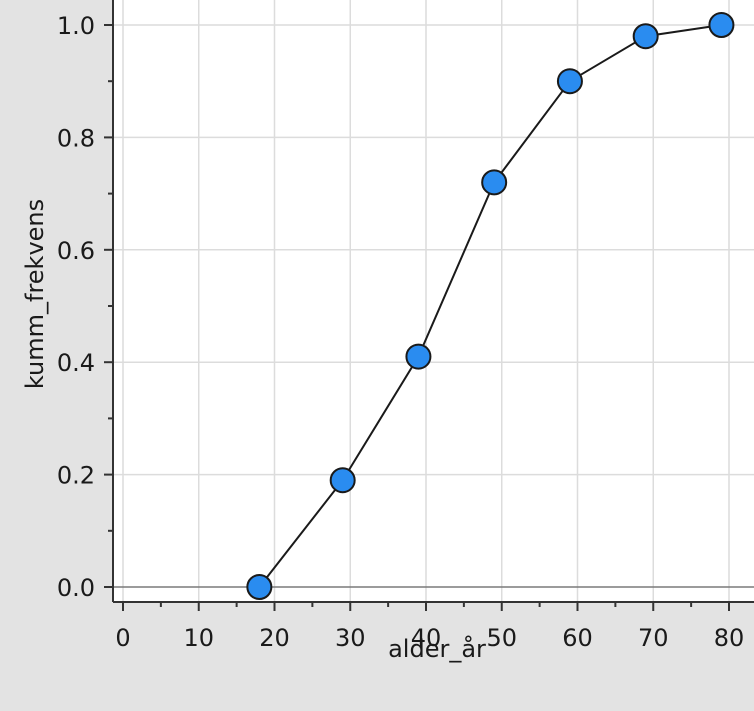  Describe the element at coordinates (729, 638) in the screenshot. I see `x-tick-label: 80` at that location.